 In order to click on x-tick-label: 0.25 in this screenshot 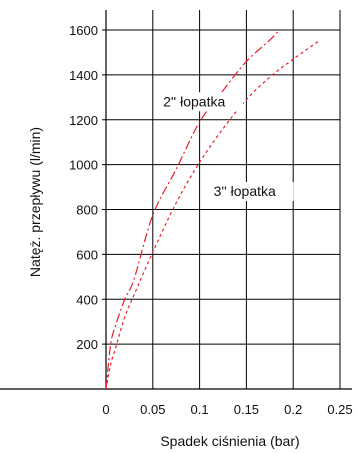, I will do `click(339, 409)`.